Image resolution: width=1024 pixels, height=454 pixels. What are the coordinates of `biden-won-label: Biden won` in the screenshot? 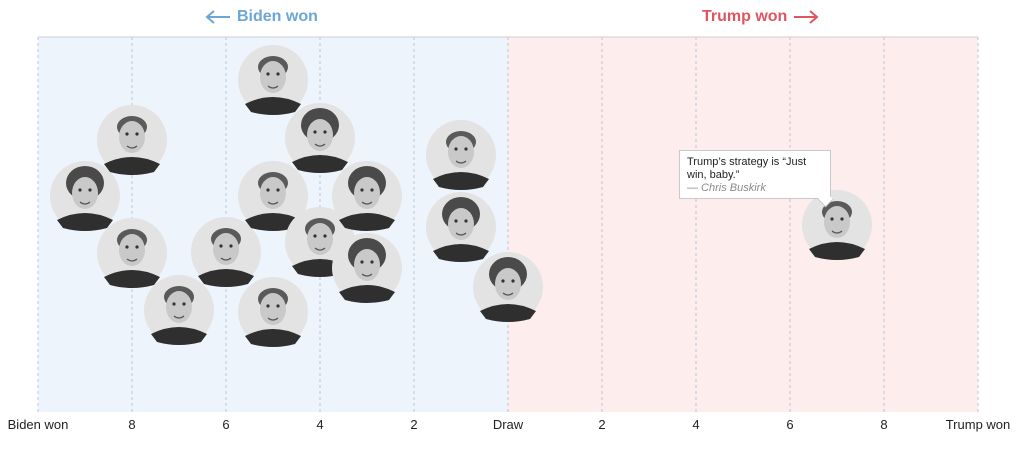 It's located at (277, 16).